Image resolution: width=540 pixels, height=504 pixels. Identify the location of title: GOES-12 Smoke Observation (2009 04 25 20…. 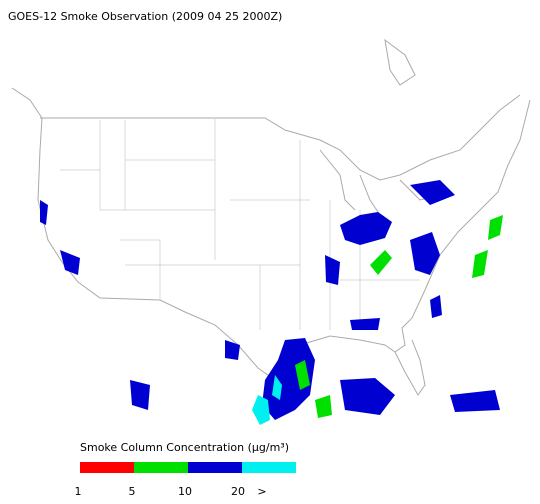
(145, 16).